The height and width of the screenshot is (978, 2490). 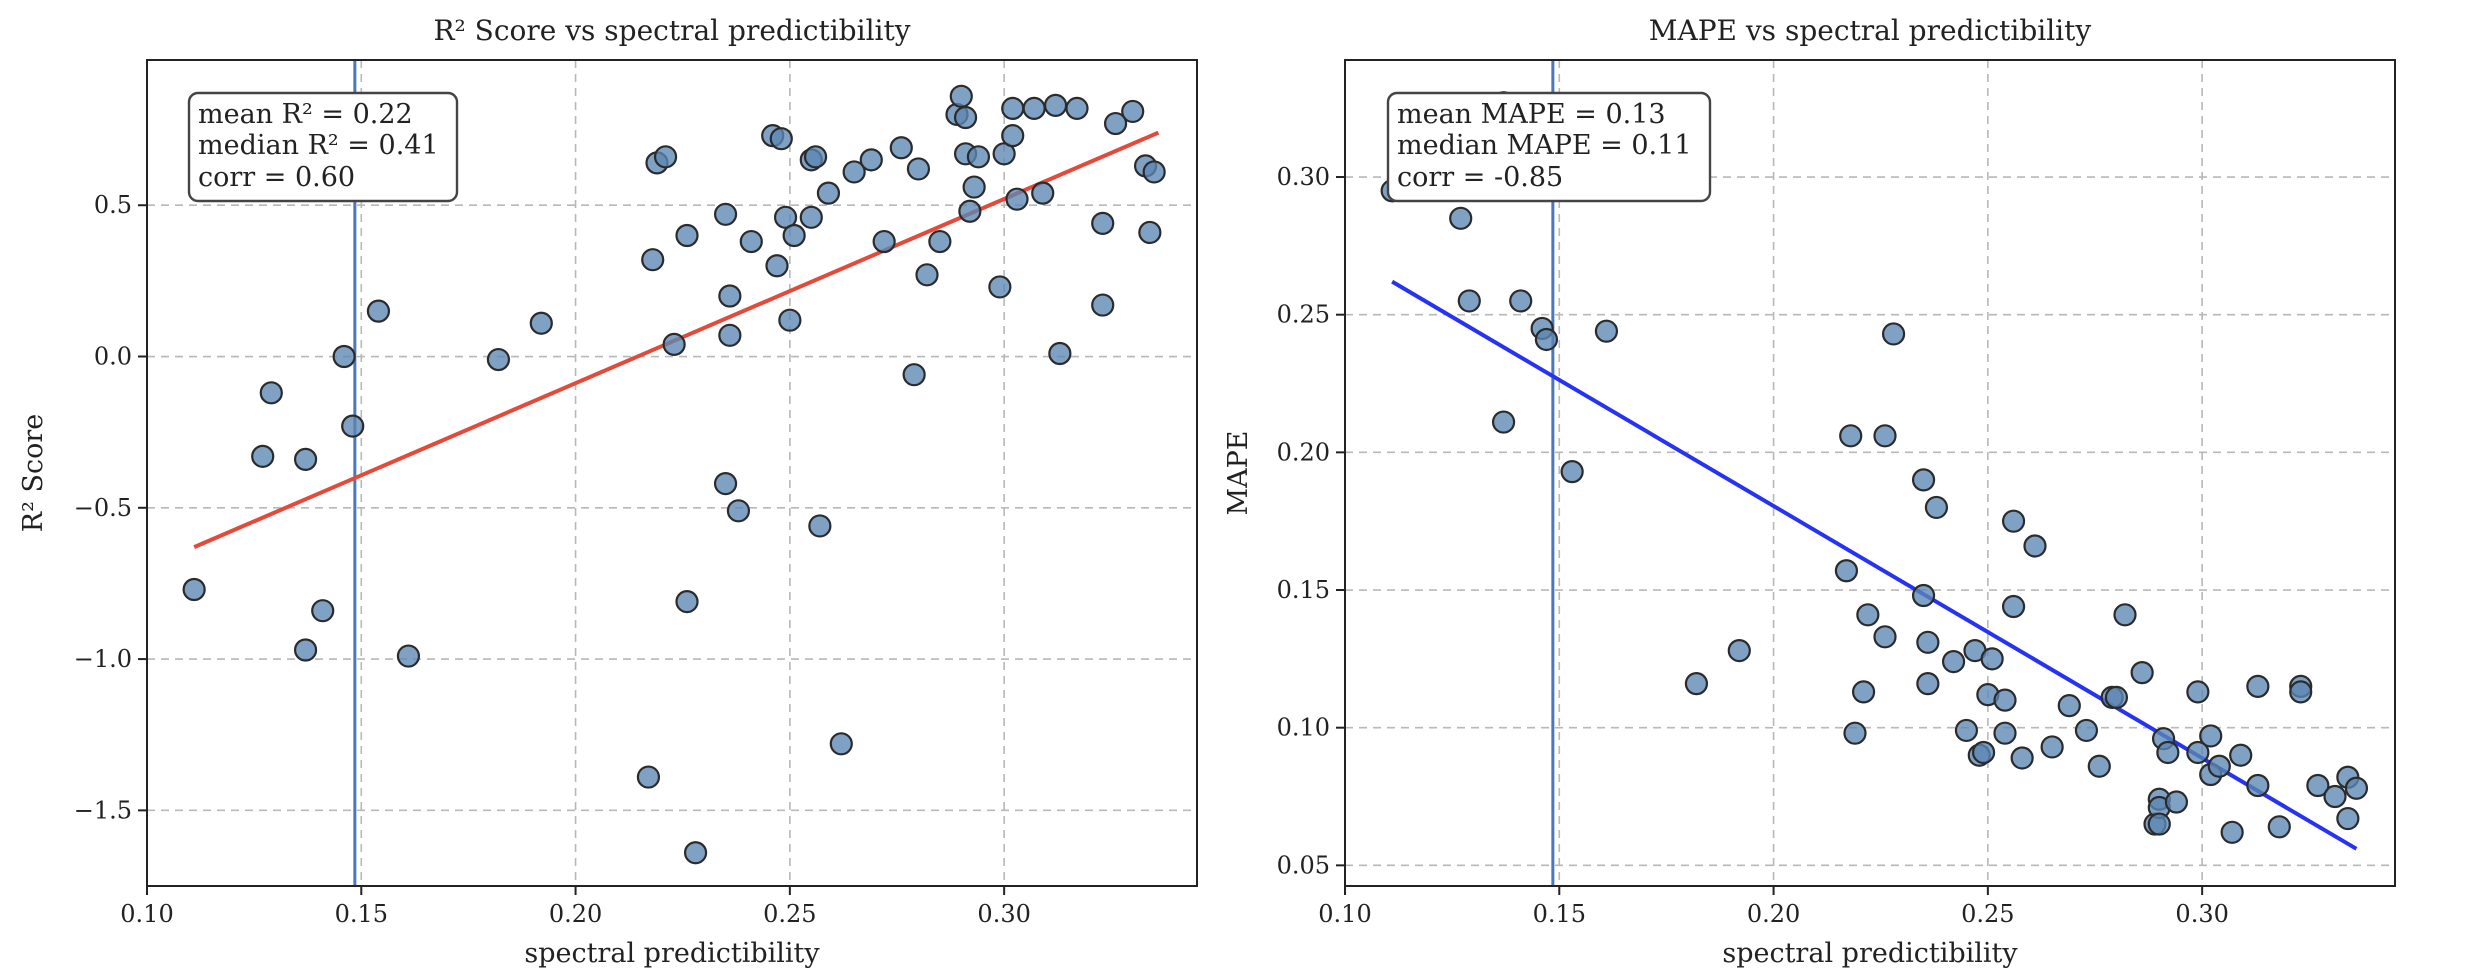 What do you see at coordinates (103, 508) in the screenshot?
I see `r2-ytick-label: −0.5` at bounding box center [103, 508].